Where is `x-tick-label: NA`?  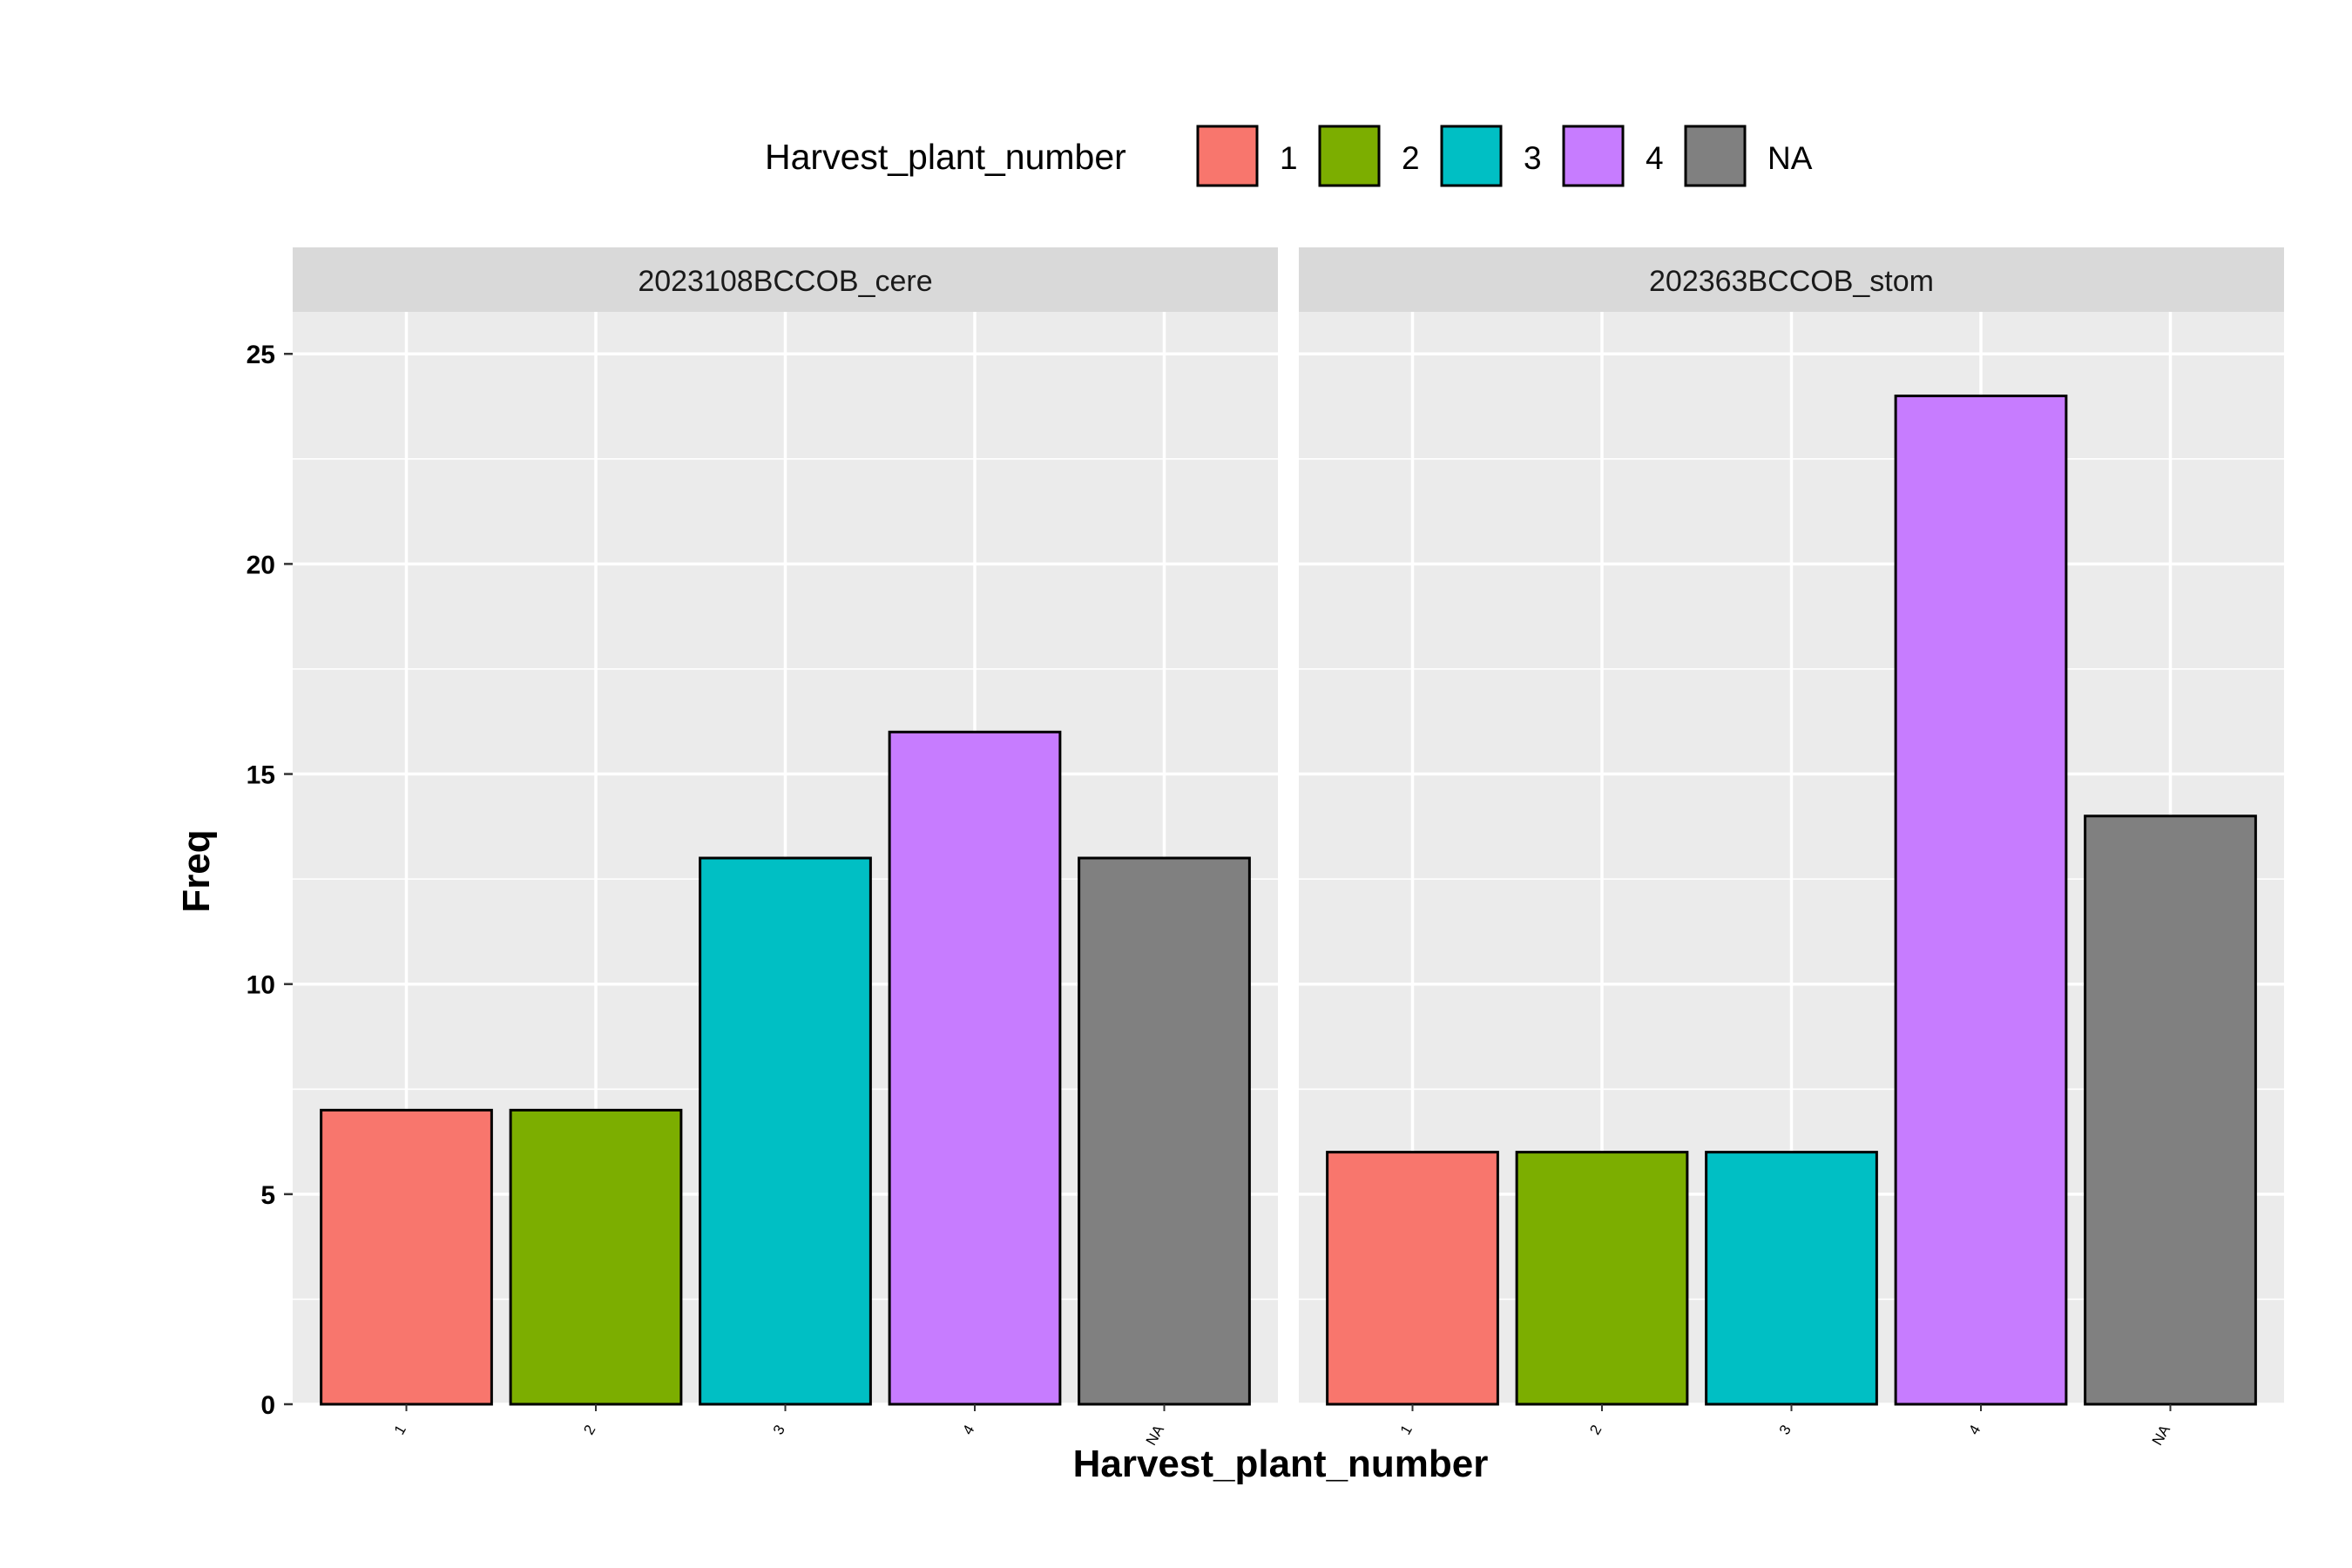 x-tick-label: NA is located at coordinates (2161, 1435).